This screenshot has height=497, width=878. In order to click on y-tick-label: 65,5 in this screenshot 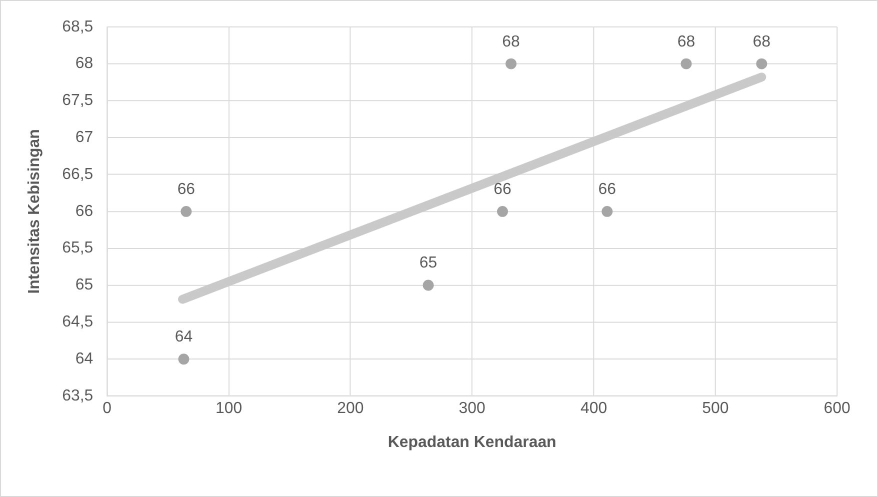, I will do `click(78, 248)`.